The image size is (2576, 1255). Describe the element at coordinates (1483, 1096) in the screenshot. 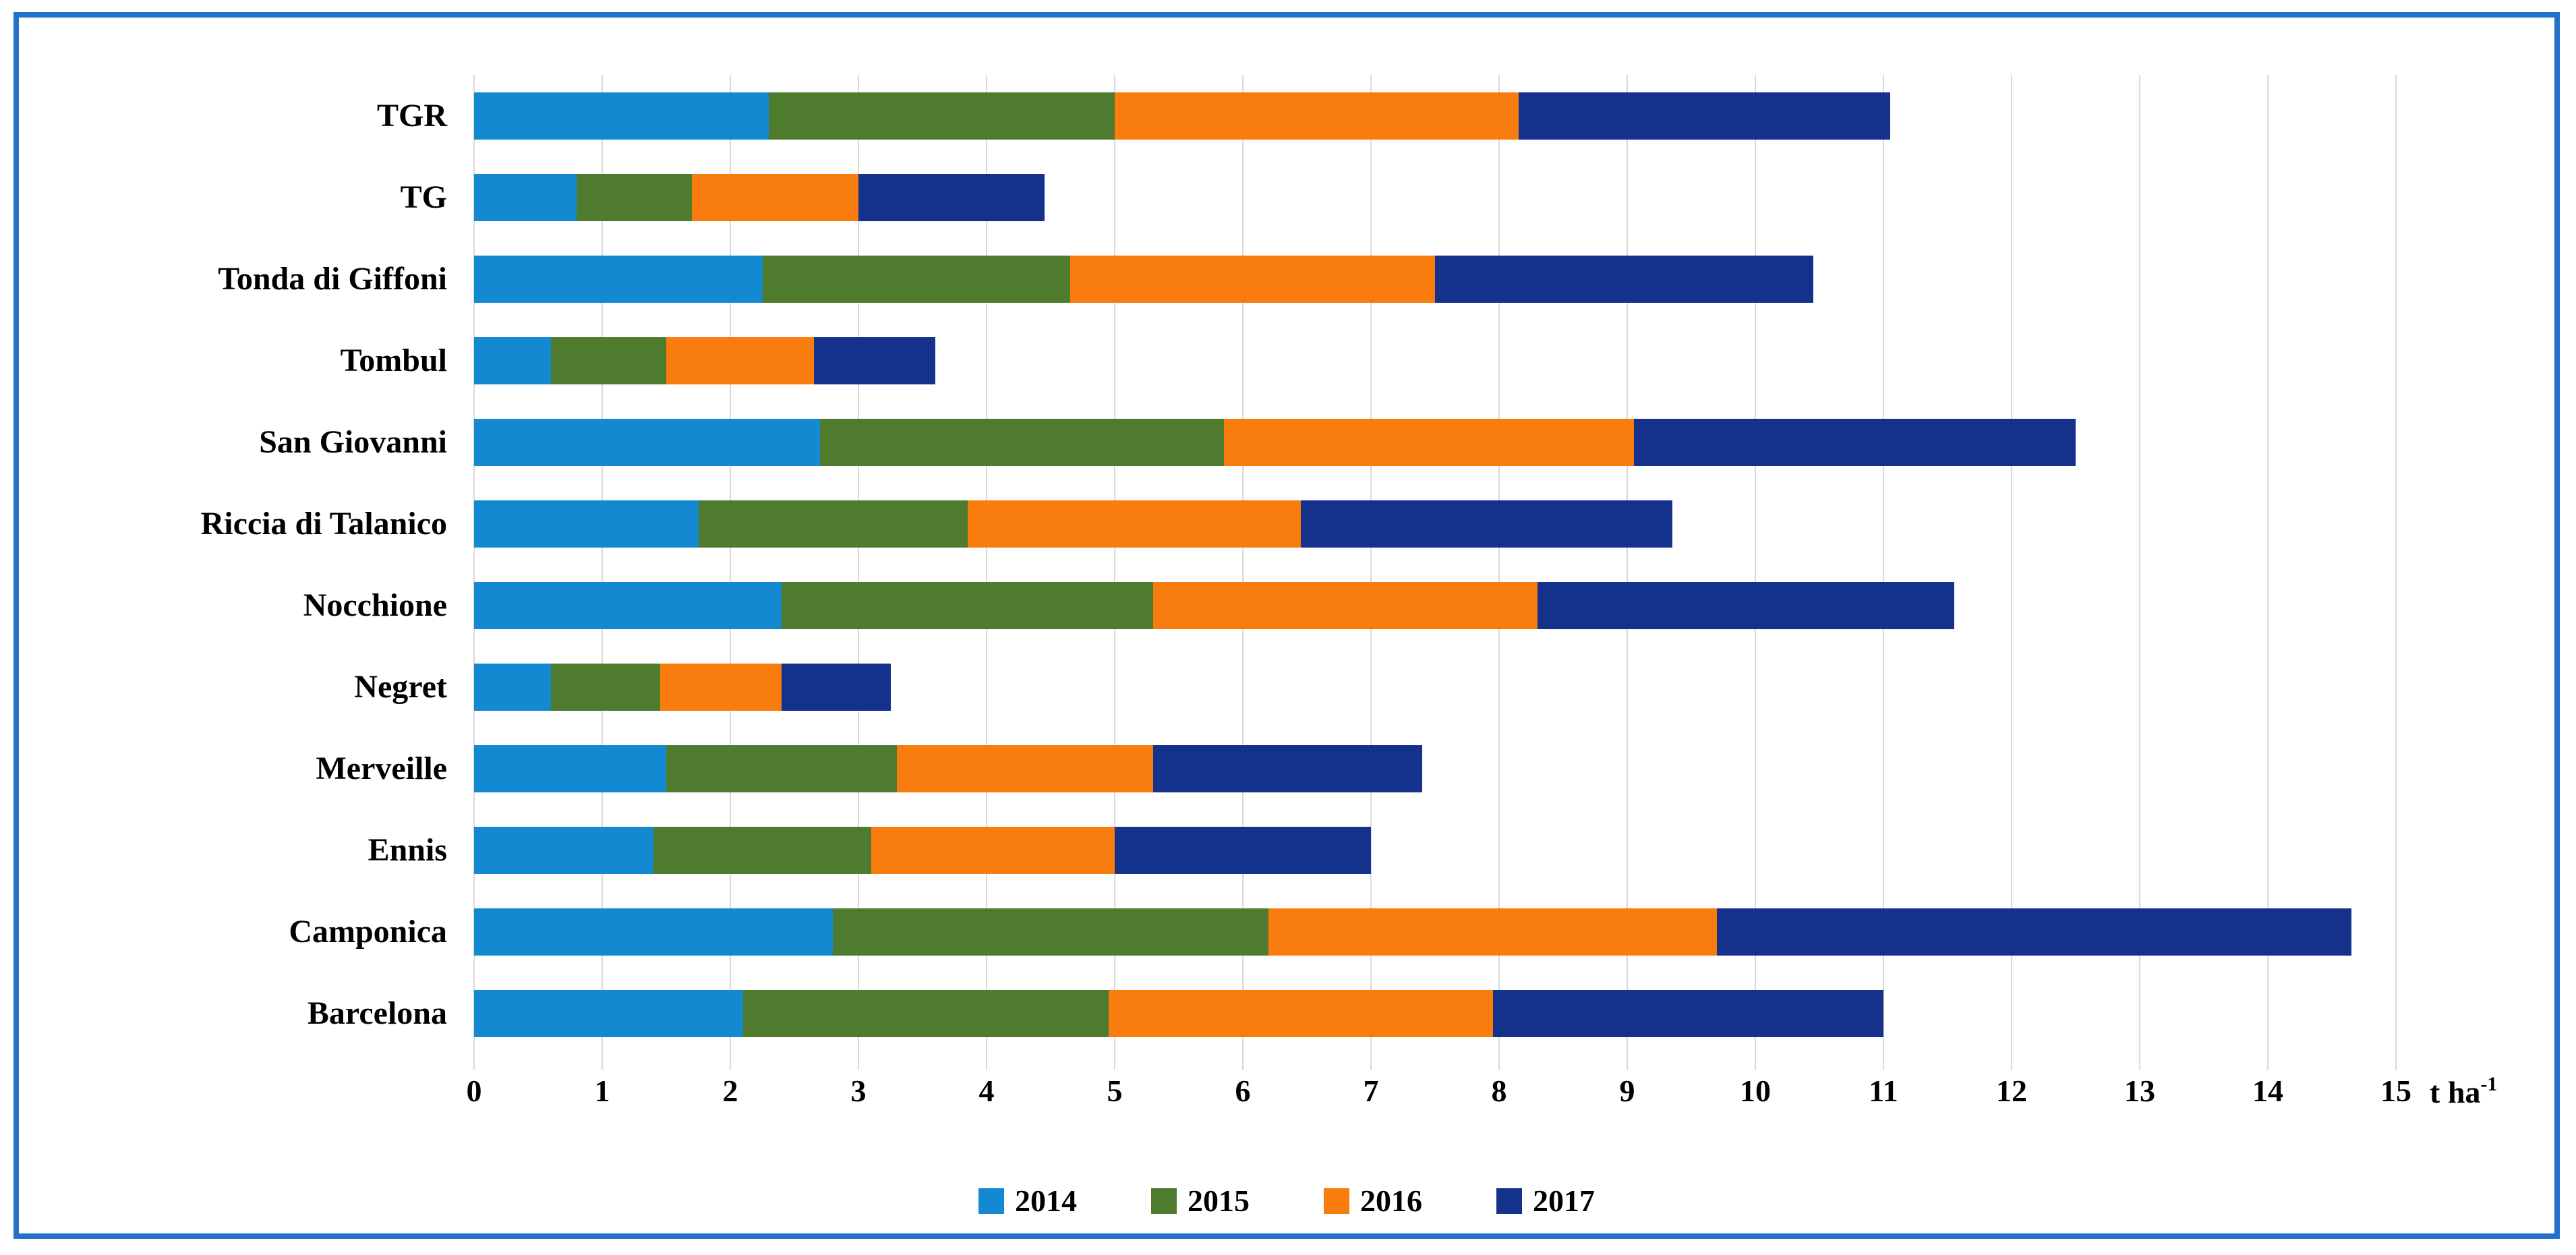

I see `x-axis: t ha-1 0 1 2 3 4 5 6 7 8 9 10 11 12 13 14 15` at that location.